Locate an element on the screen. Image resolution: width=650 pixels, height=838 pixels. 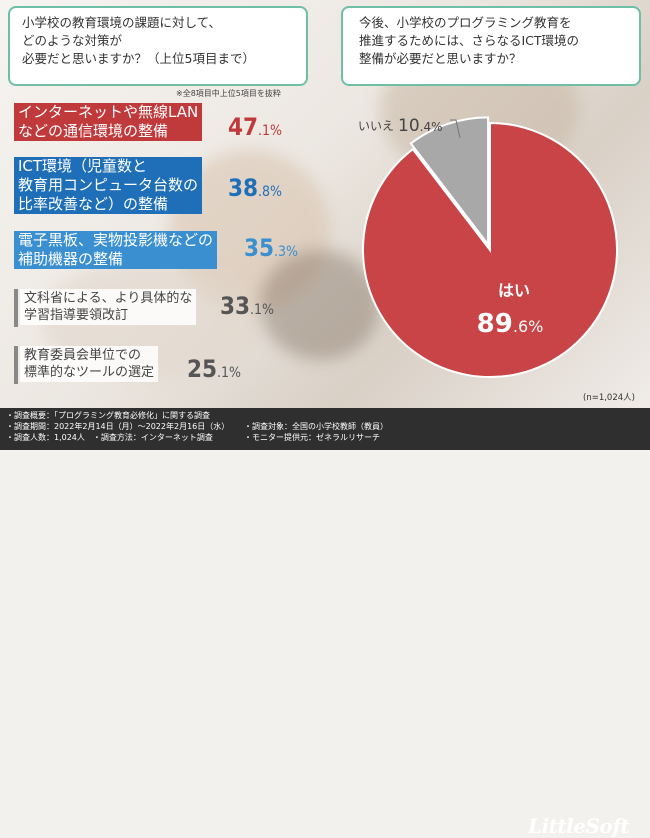
footer-line: ・調査期間：2022年2月14日（月）～2022年2月16日（水） is located at coordinates (118, 426).